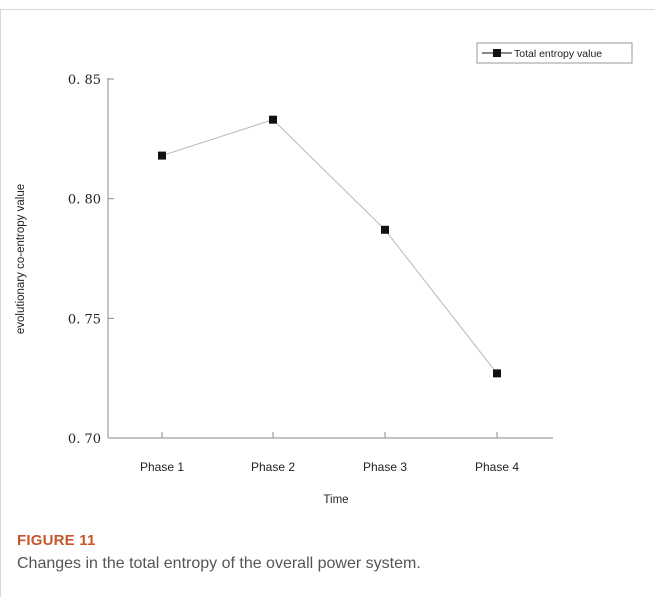 The height and width of the screenshot is (597, 655). Describe the element at coordinates (56, 540) in the screenshot. I see `figure-label: FIGURE 11` at that location.